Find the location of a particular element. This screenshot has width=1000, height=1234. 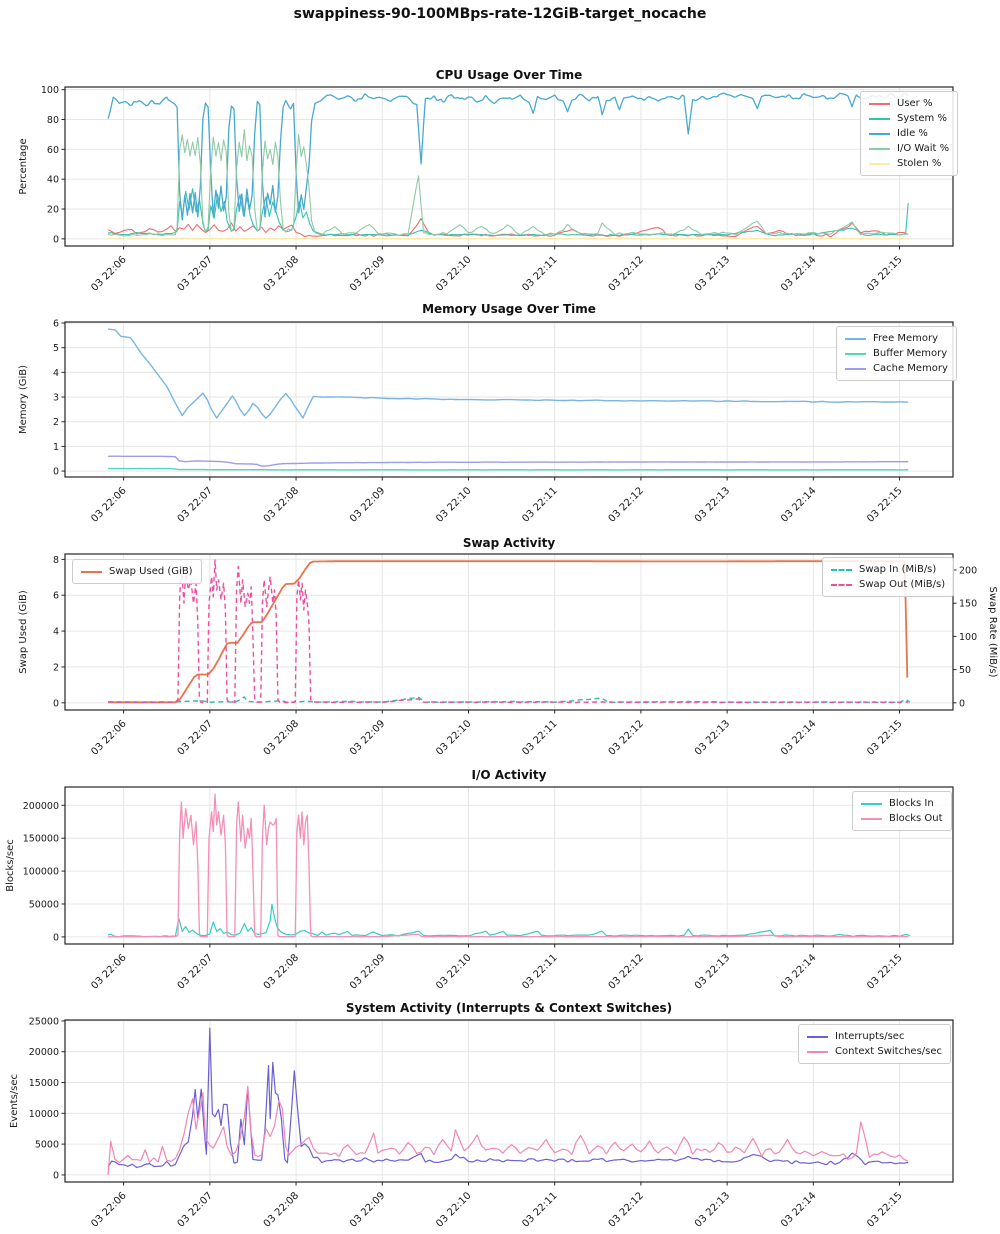

y-axis: 0 1 2 3 4 5 6 Memory (GiB) is located at coordinates (41, 398).